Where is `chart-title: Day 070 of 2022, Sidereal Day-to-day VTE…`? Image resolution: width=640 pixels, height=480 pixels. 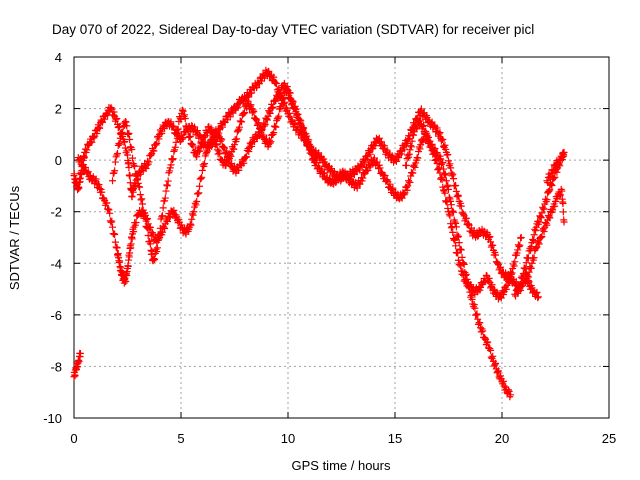
chart-title: Day 070 of 2022, Sidereal Day-to-day VTE… is located at coordinates (293, 29).